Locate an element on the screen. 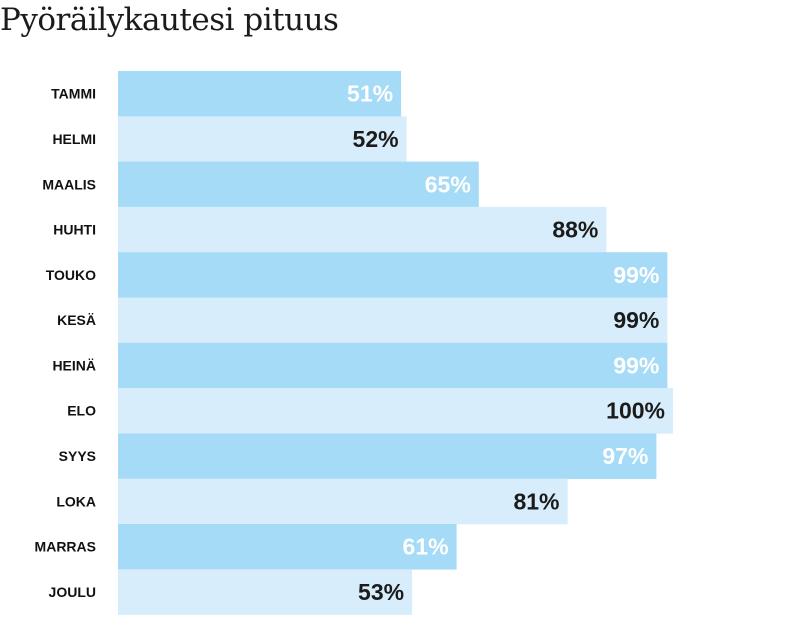 The width and height of the screenshot is (800, 632). category-label: JOULU is located at coordinates (72, 592).